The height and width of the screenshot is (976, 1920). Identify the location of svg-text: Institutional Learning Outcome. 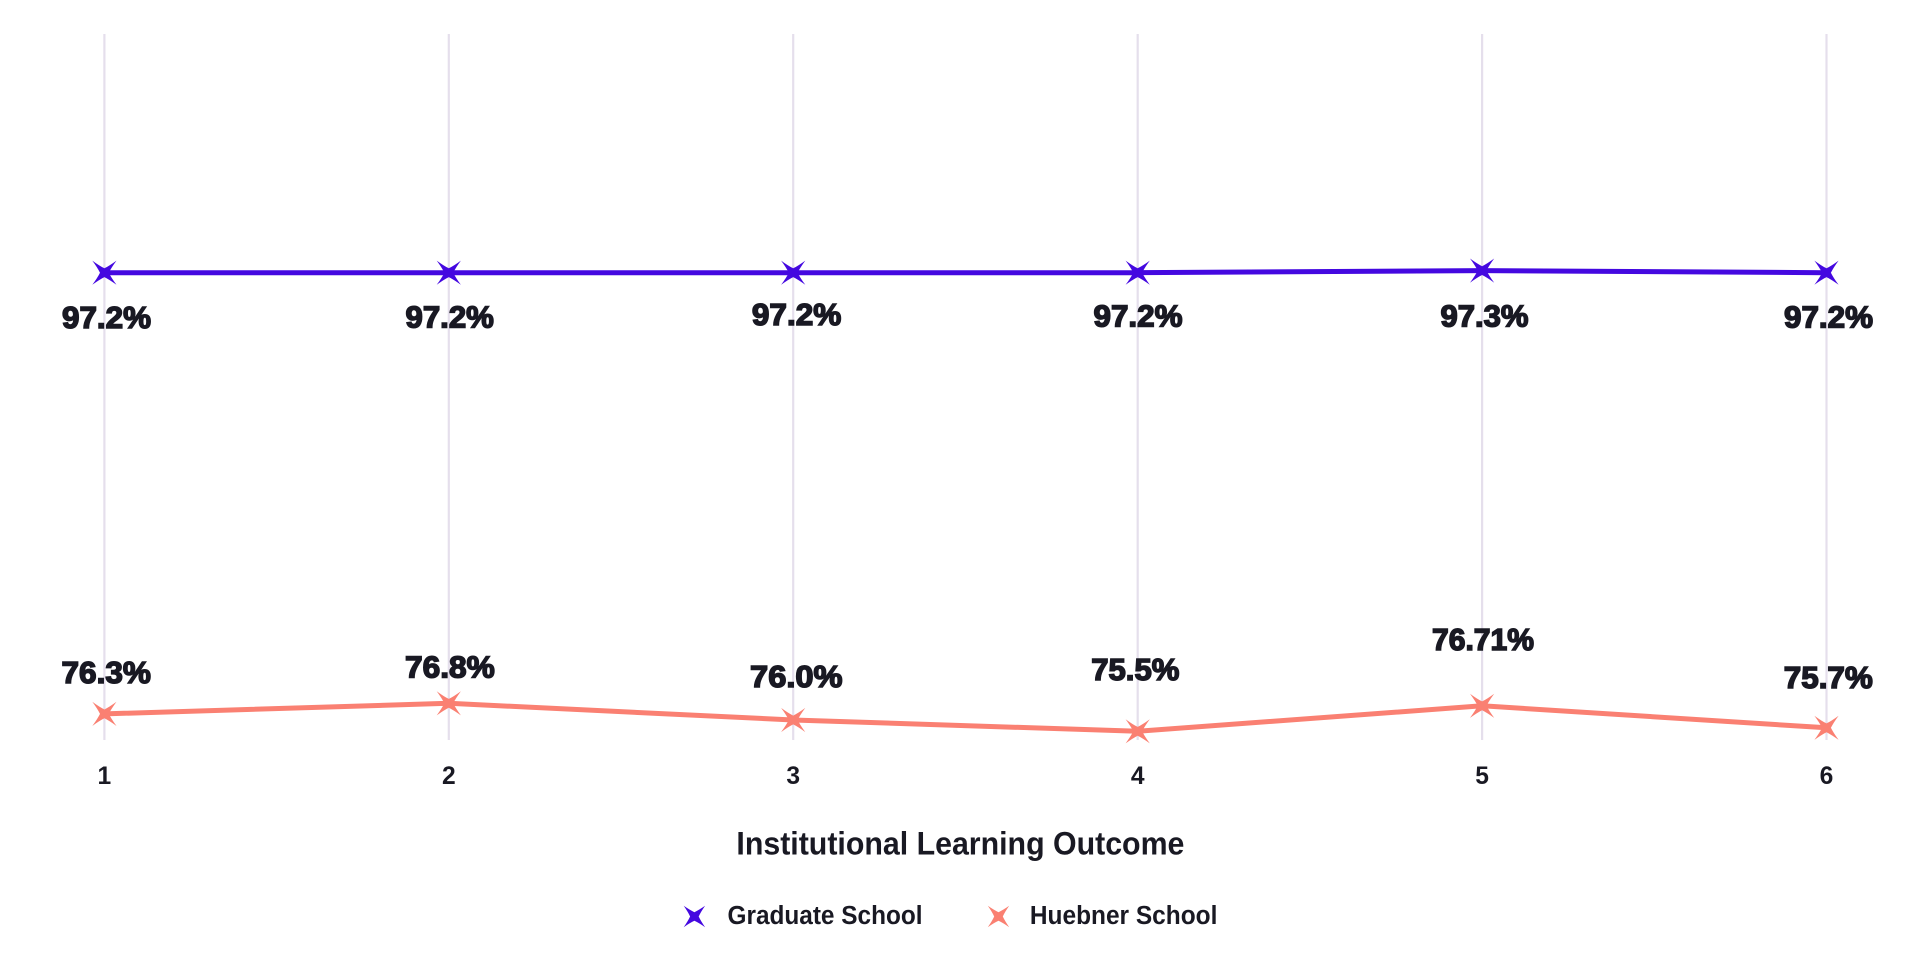
(960, 842).